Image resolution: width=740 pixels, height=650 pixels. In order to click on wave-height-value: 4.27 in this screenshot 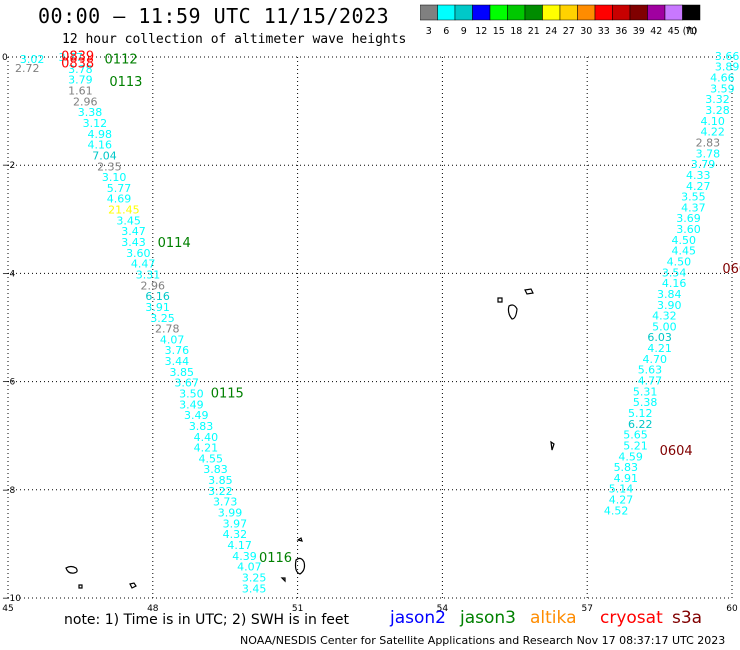, I will do `click(698, 186)`.